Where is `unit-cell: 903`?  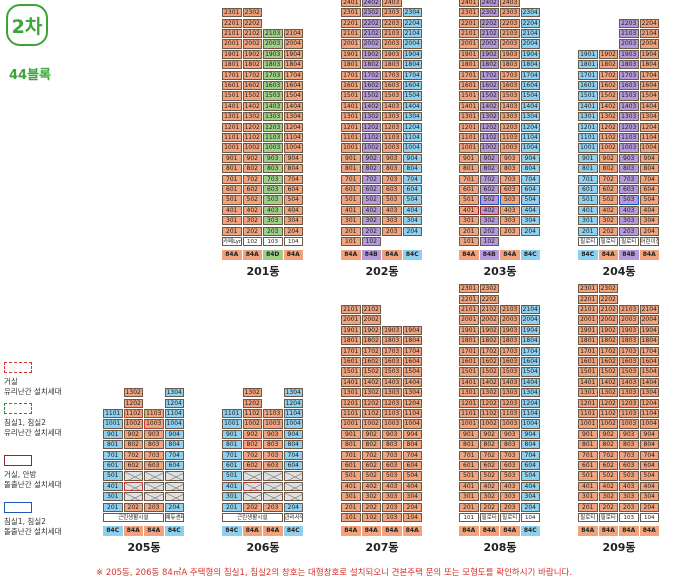 unit-cell: 903 is located at coordinates (392, 158).